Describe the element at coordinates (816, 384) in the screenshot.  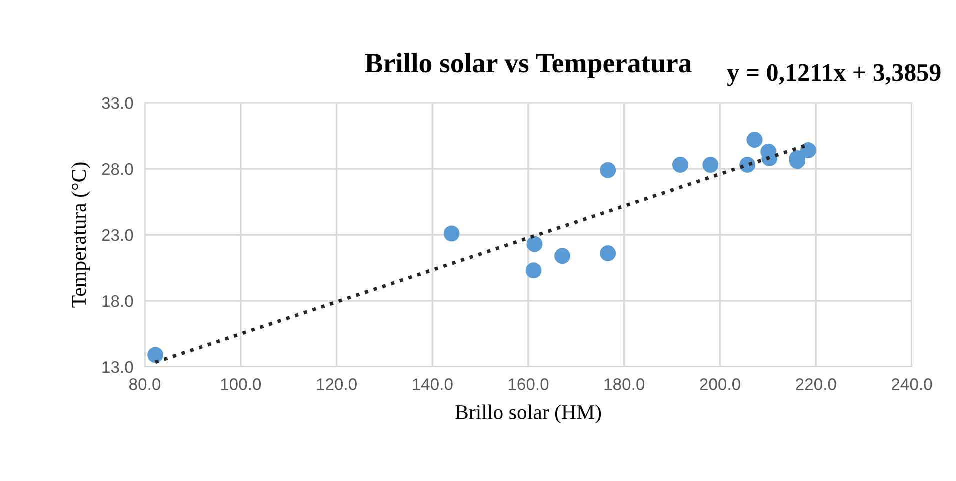
I see `x-tick-label: 220.0` at that location.